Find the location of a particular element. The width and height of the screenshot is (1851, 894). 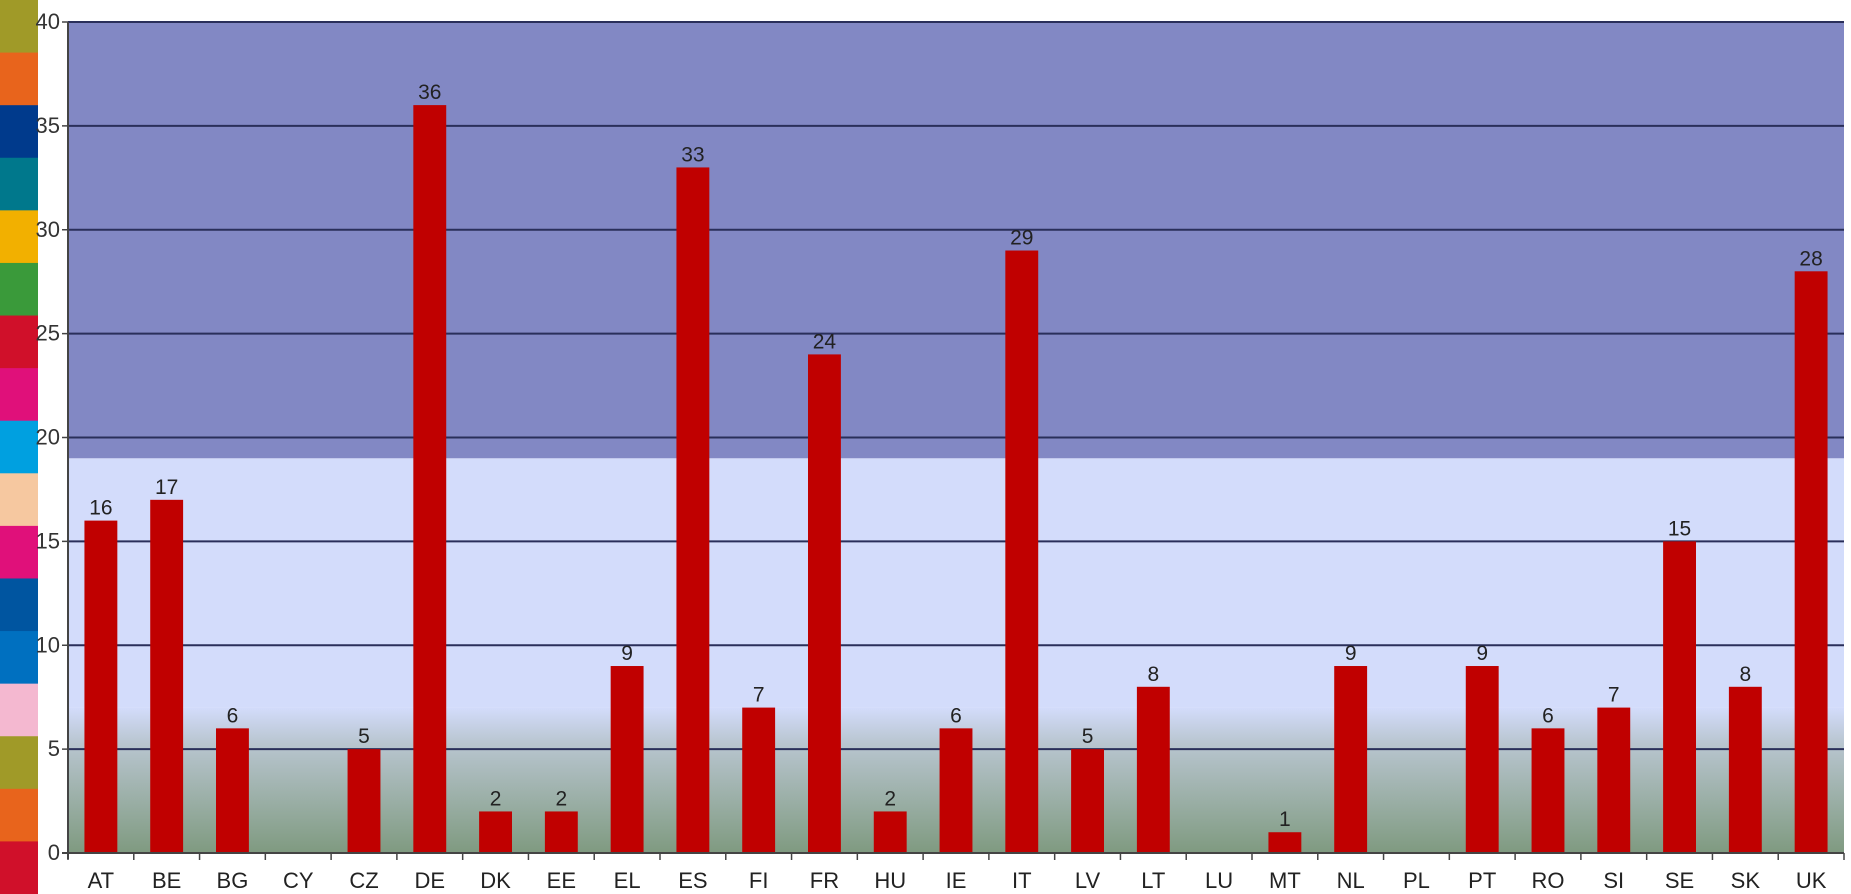

x-tick-label-lv: LV is located at coordinates (1088, 880).